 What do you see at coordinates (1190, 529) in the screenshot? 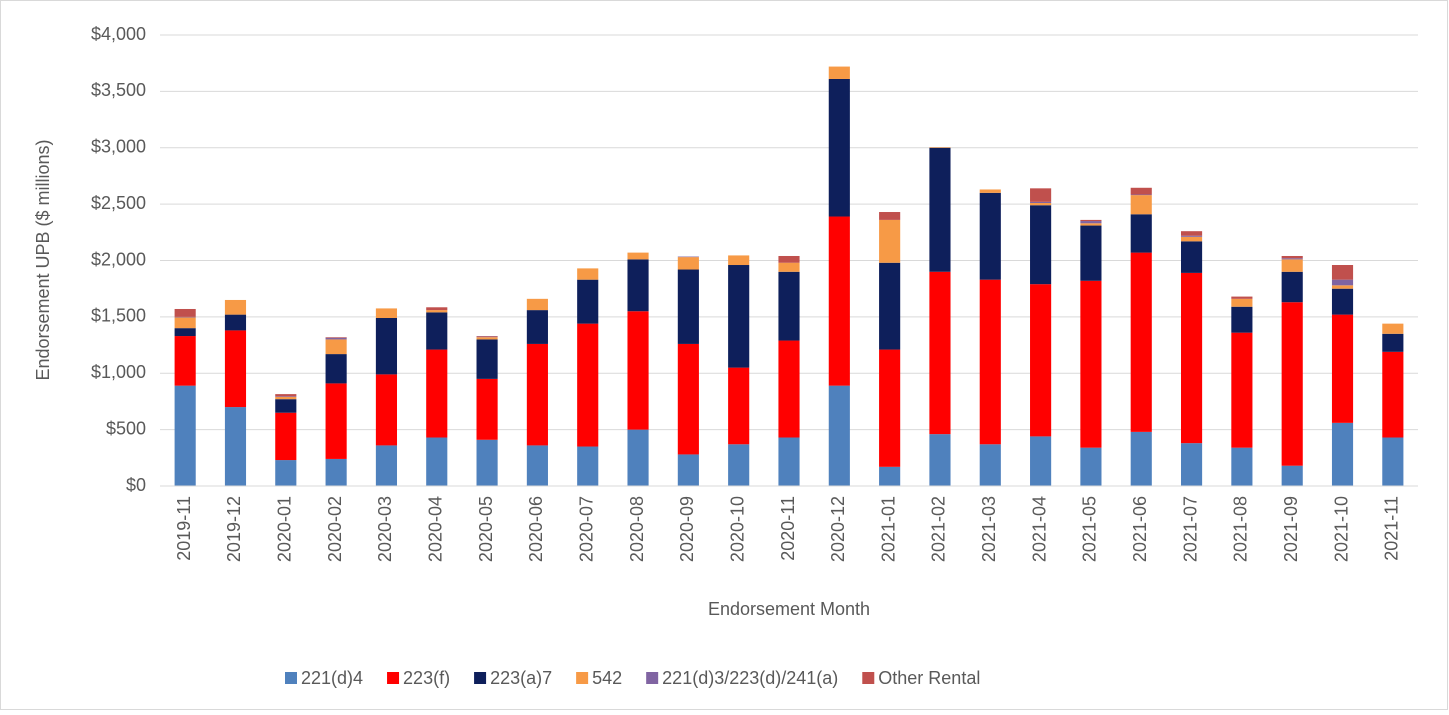
I see `x-tick-label: 2021-07` at bounding box center [1190, 529].